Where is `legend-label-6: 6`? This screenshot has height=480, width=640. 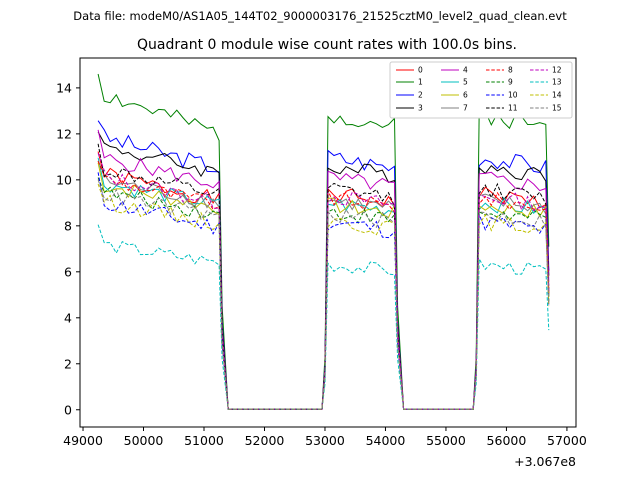
legend-label-6: 6 is located at coordinates (465, 95).